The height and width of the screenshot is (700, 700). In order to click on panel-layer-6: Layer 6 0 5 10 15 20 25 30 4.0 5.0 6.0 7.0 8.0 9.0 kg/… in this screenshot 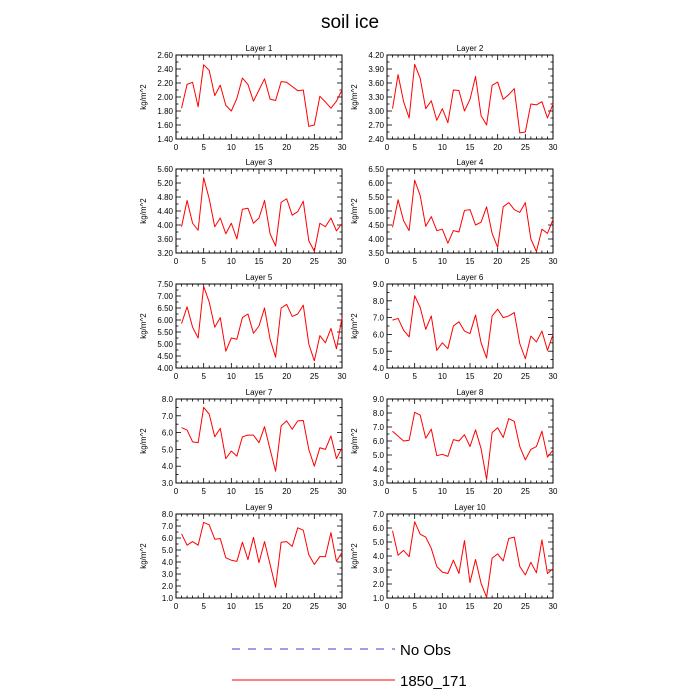, I will do `click(454, 327)`.